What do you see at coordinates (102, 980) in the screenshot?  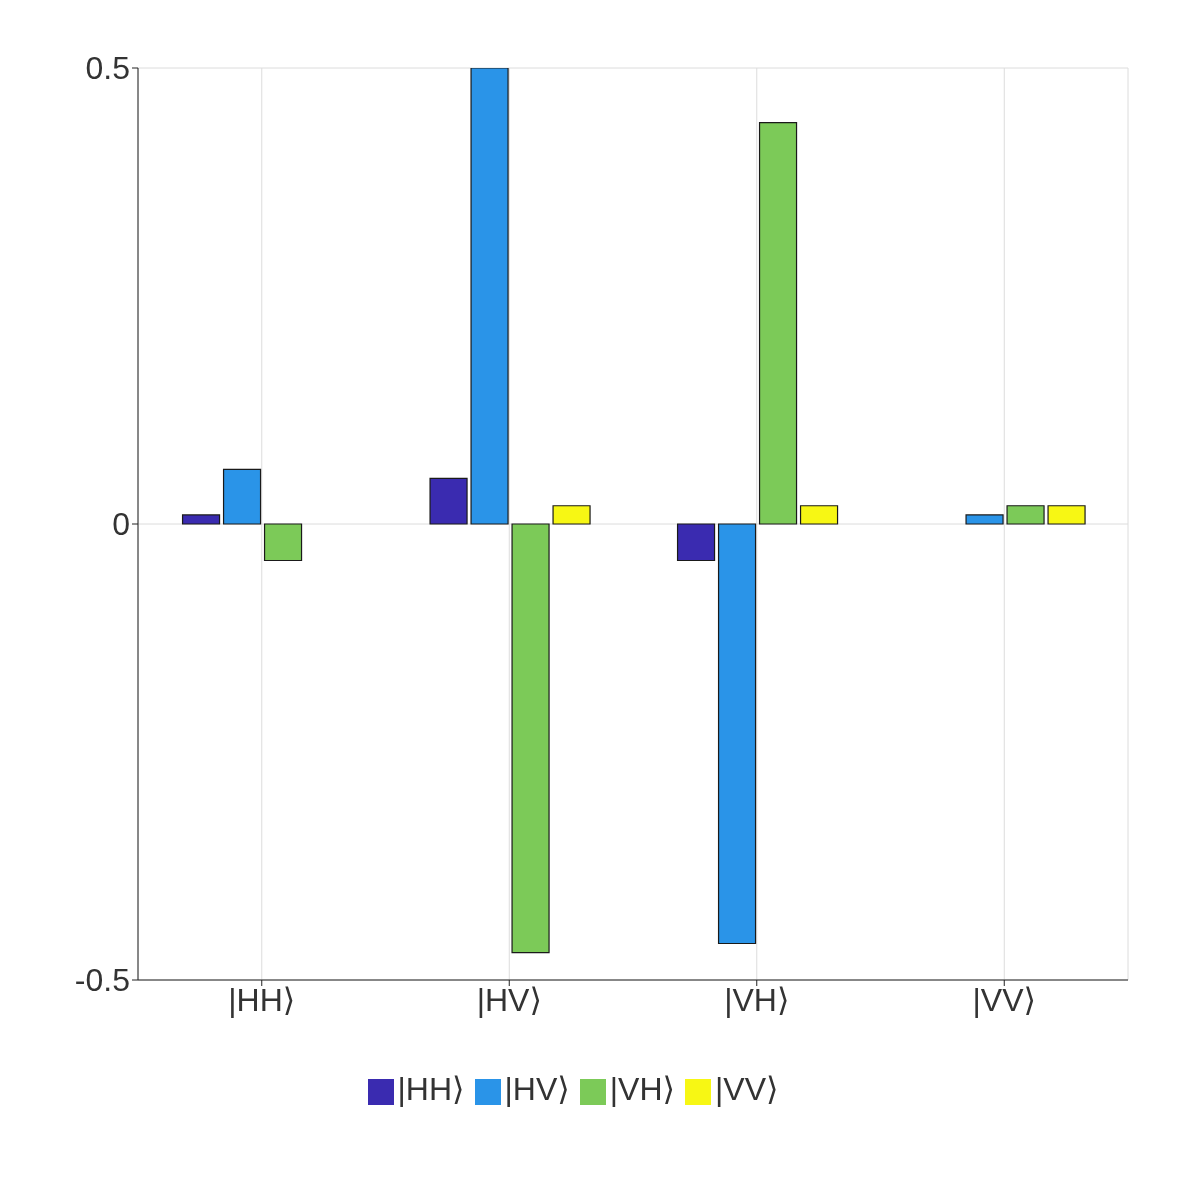 I see `y-tick-label: -0.5` at bounding box center [102, 980].